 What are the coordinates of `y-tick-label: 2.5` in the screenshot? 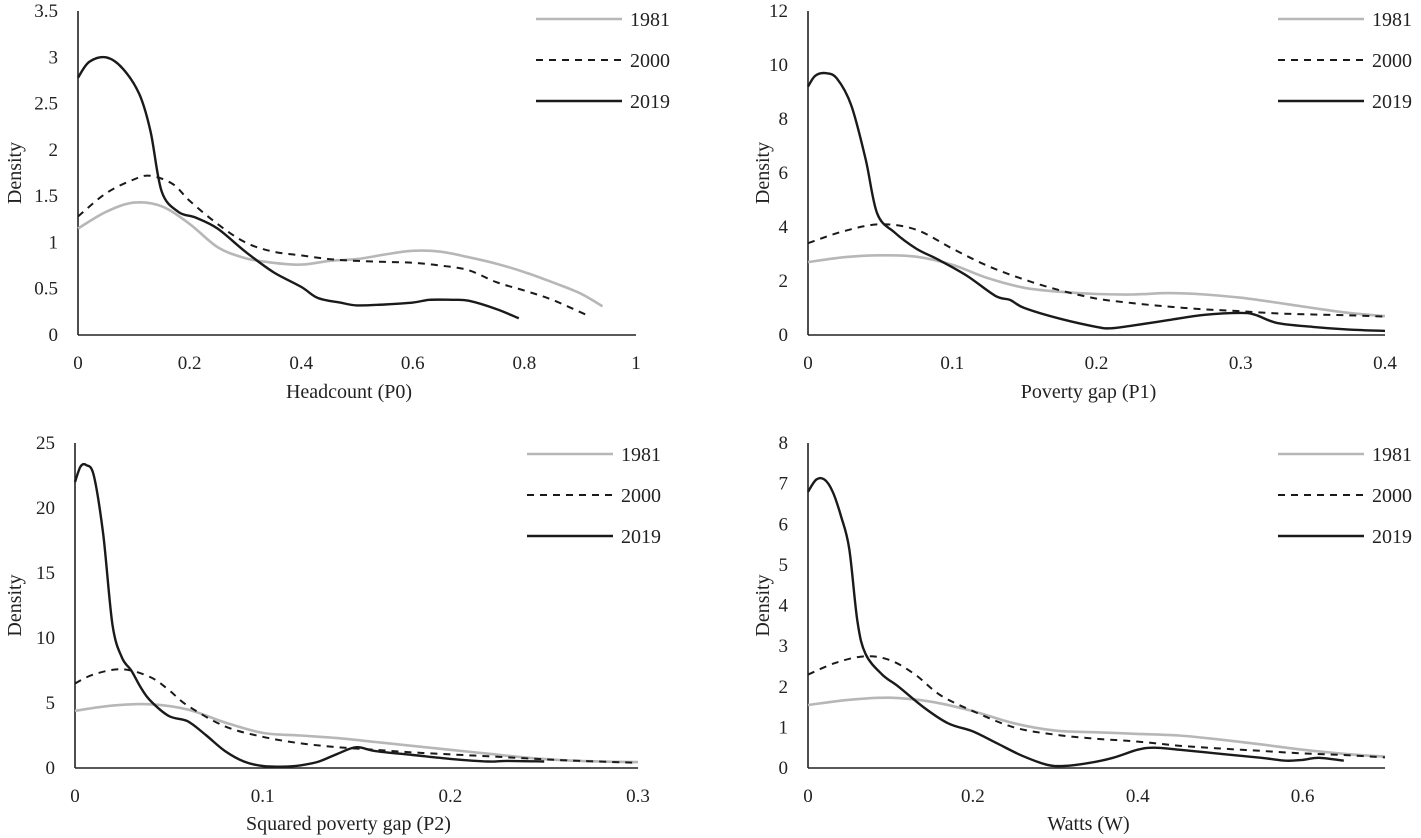 It's located at (46, 104).